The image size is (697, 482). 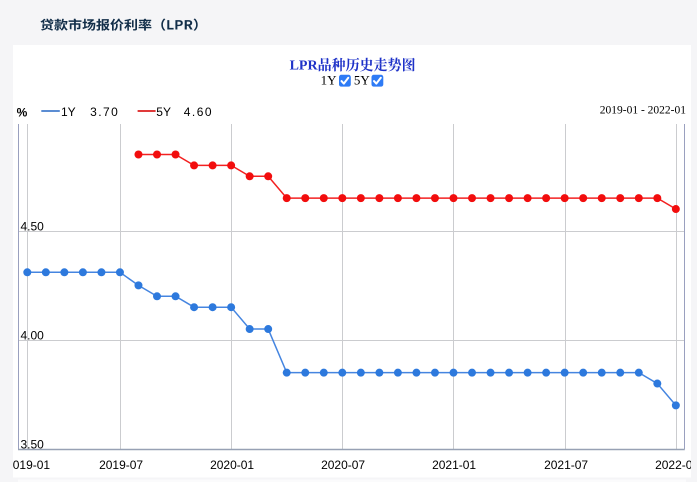 I want to click on svg-text: 2021-07, so click(x=566, y=465).